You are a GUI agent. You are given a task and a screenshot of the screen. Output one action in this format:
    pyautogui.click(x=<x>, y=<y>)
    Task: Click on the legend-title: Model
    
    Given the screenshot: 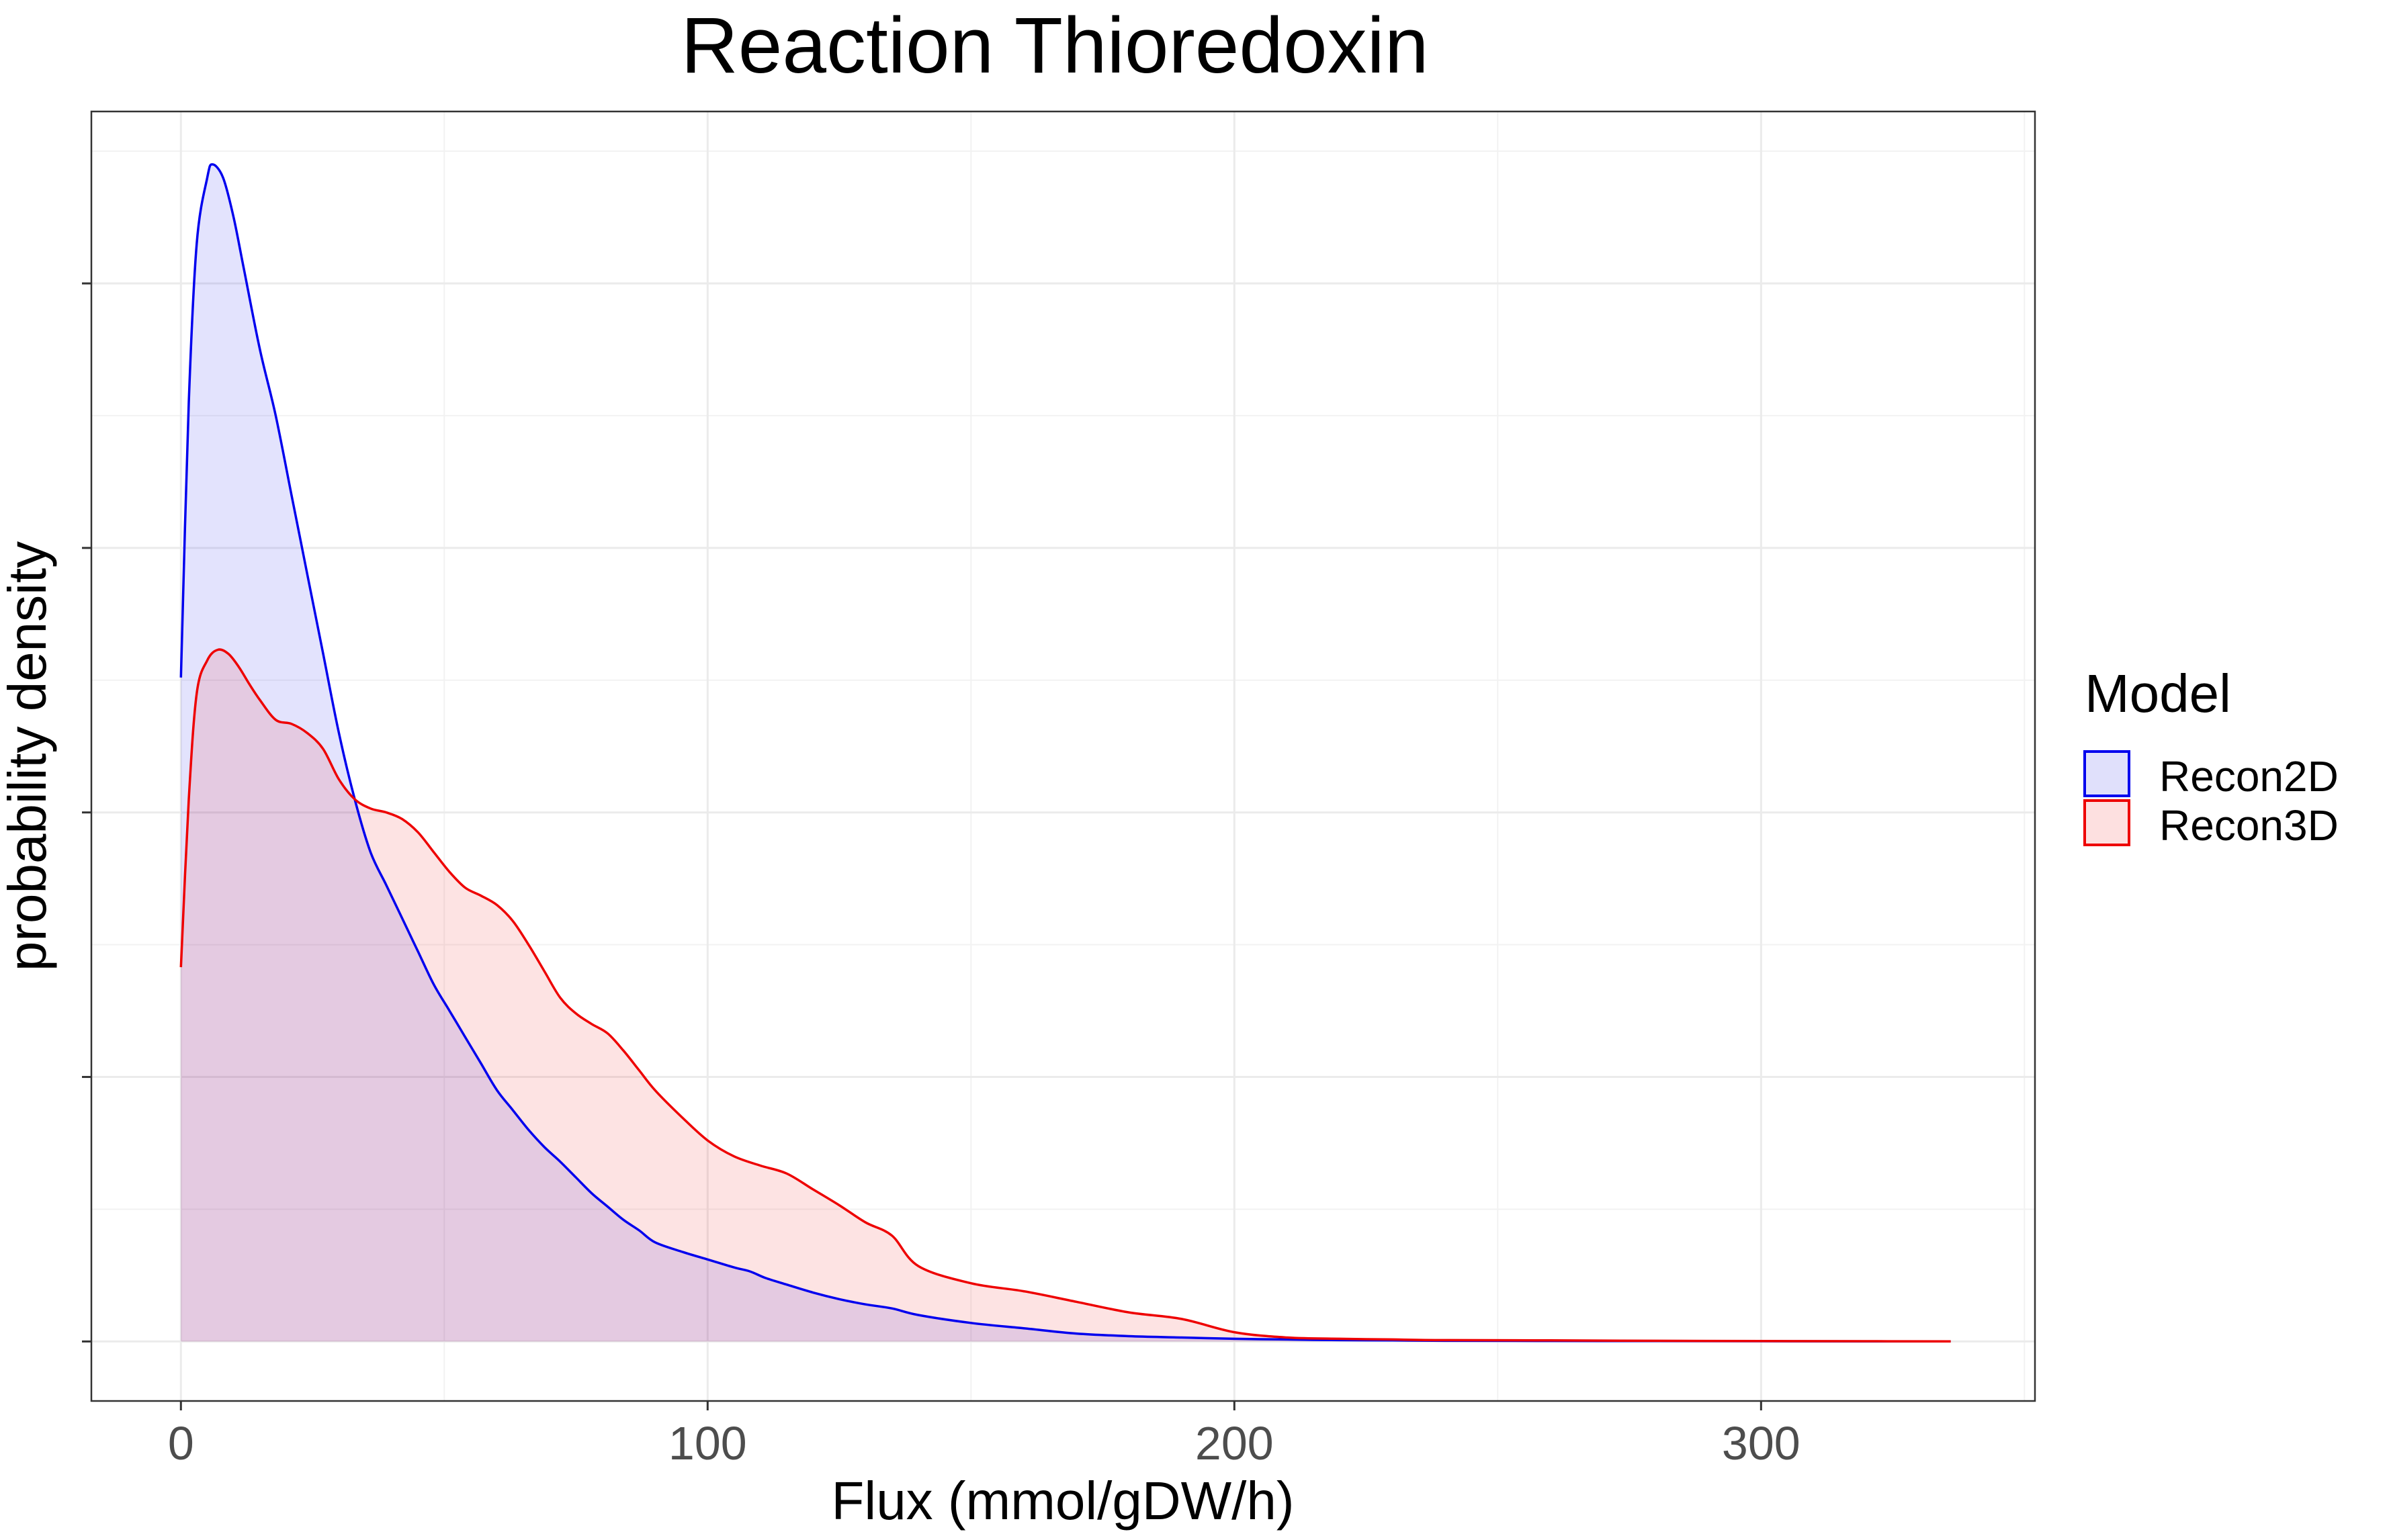 What is the action you would take?
    pyautogui.click(x=2158, y=694)
    